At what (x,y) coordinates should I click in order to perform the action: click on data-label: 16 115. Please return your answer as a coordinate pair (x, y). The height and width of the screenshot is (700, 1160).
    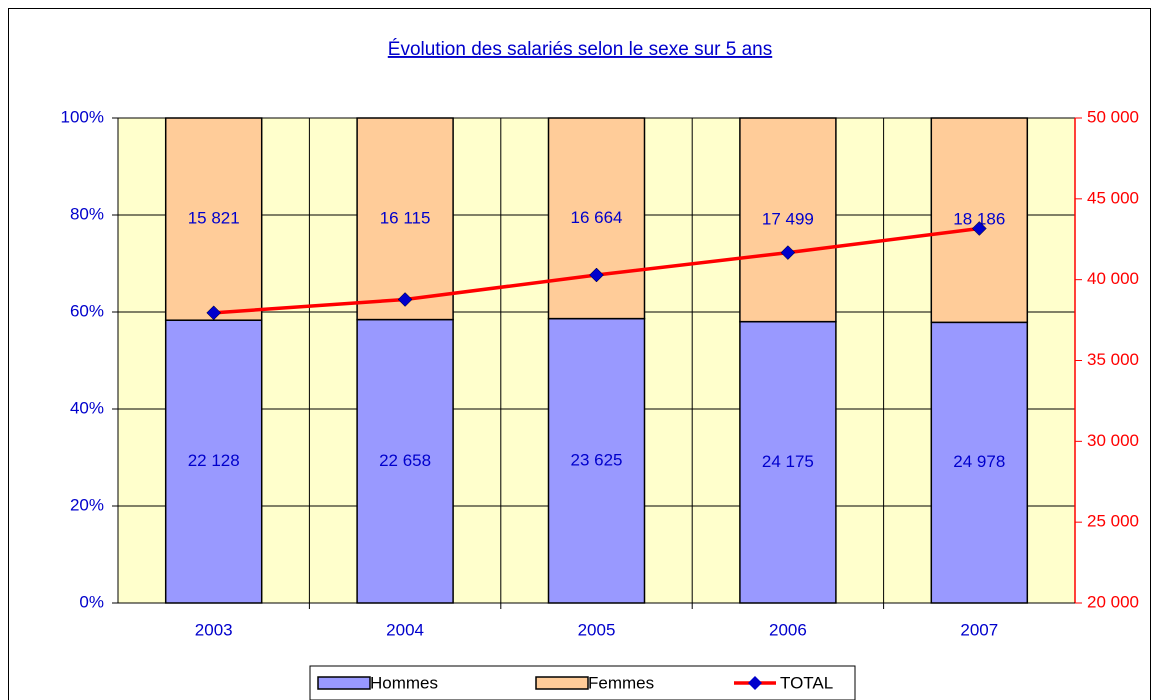
    Looking at the image, I should click on (405, 217).